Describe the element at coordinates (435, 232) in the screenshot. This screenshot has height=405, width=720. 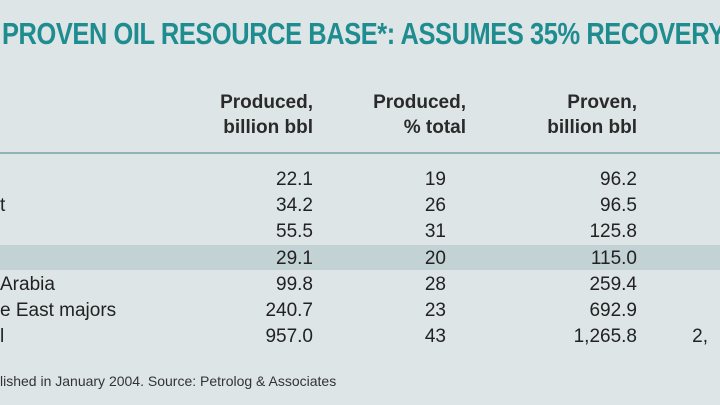
I see `cell: 31` at that location.